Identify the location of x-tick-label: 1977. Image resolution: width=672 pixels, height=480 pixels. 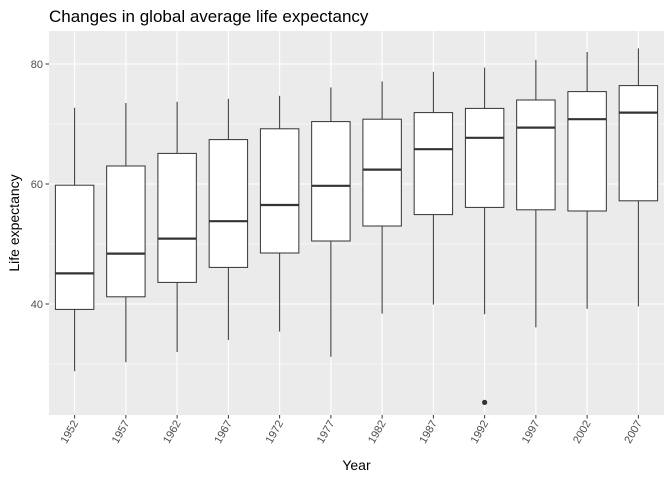
(326, 432).